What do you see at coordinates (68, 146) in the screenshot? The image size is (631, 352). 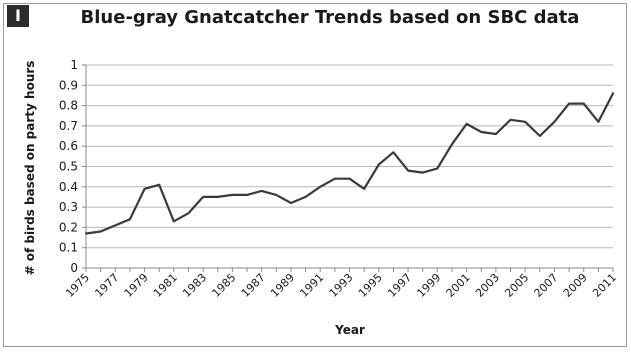 I see `y-tick-label: 0.6` at bounding box center [68, 146].